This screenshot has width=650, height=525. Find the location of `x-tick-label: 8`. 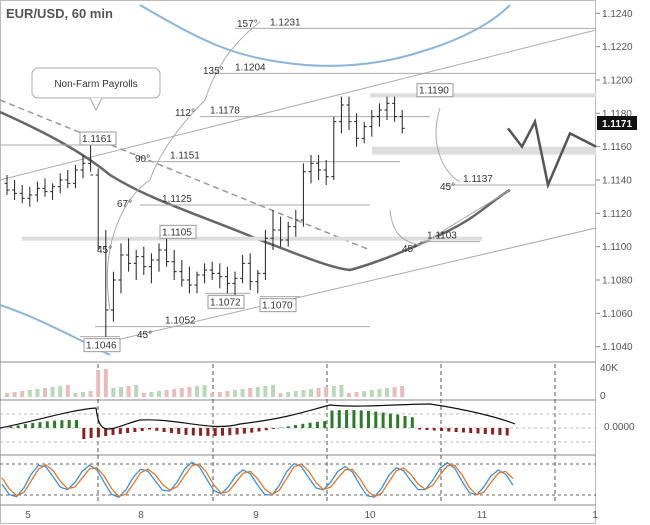

x-tick-label: 8 is located at coordinates (141, 515).